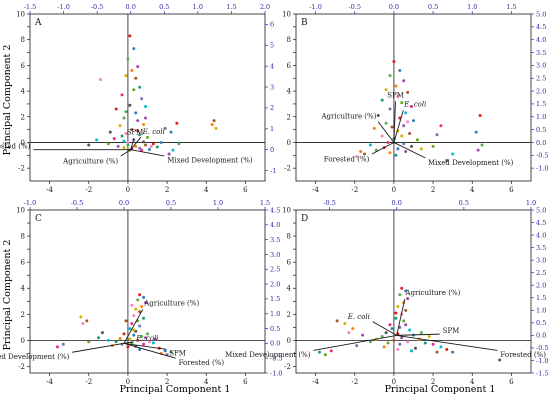 This screenshot has width=550, height=400. Describe the element at coordinates (272, 46) in the screenshot. I see `right-tick-label: 5` at that location.